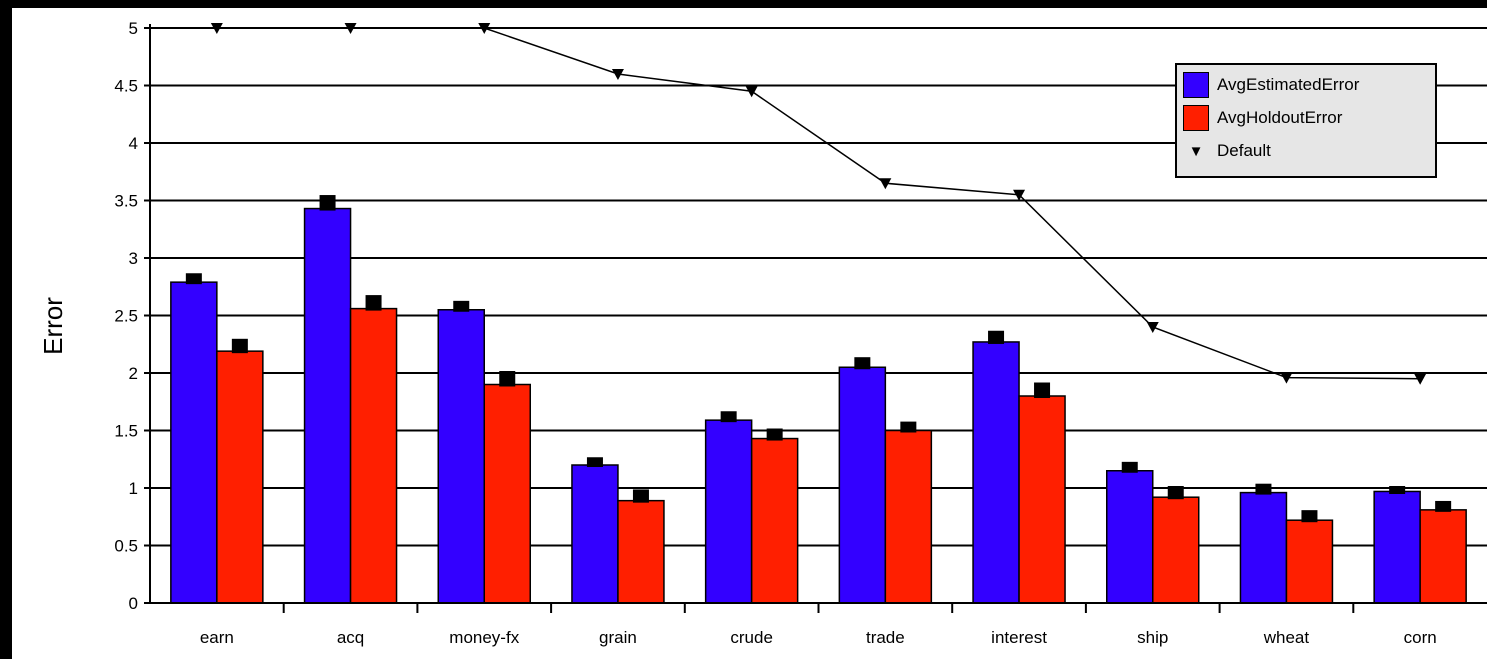 This screenshot has width=1487, height=659. I want to click on y-tick-label: 5, so click(133, 28).